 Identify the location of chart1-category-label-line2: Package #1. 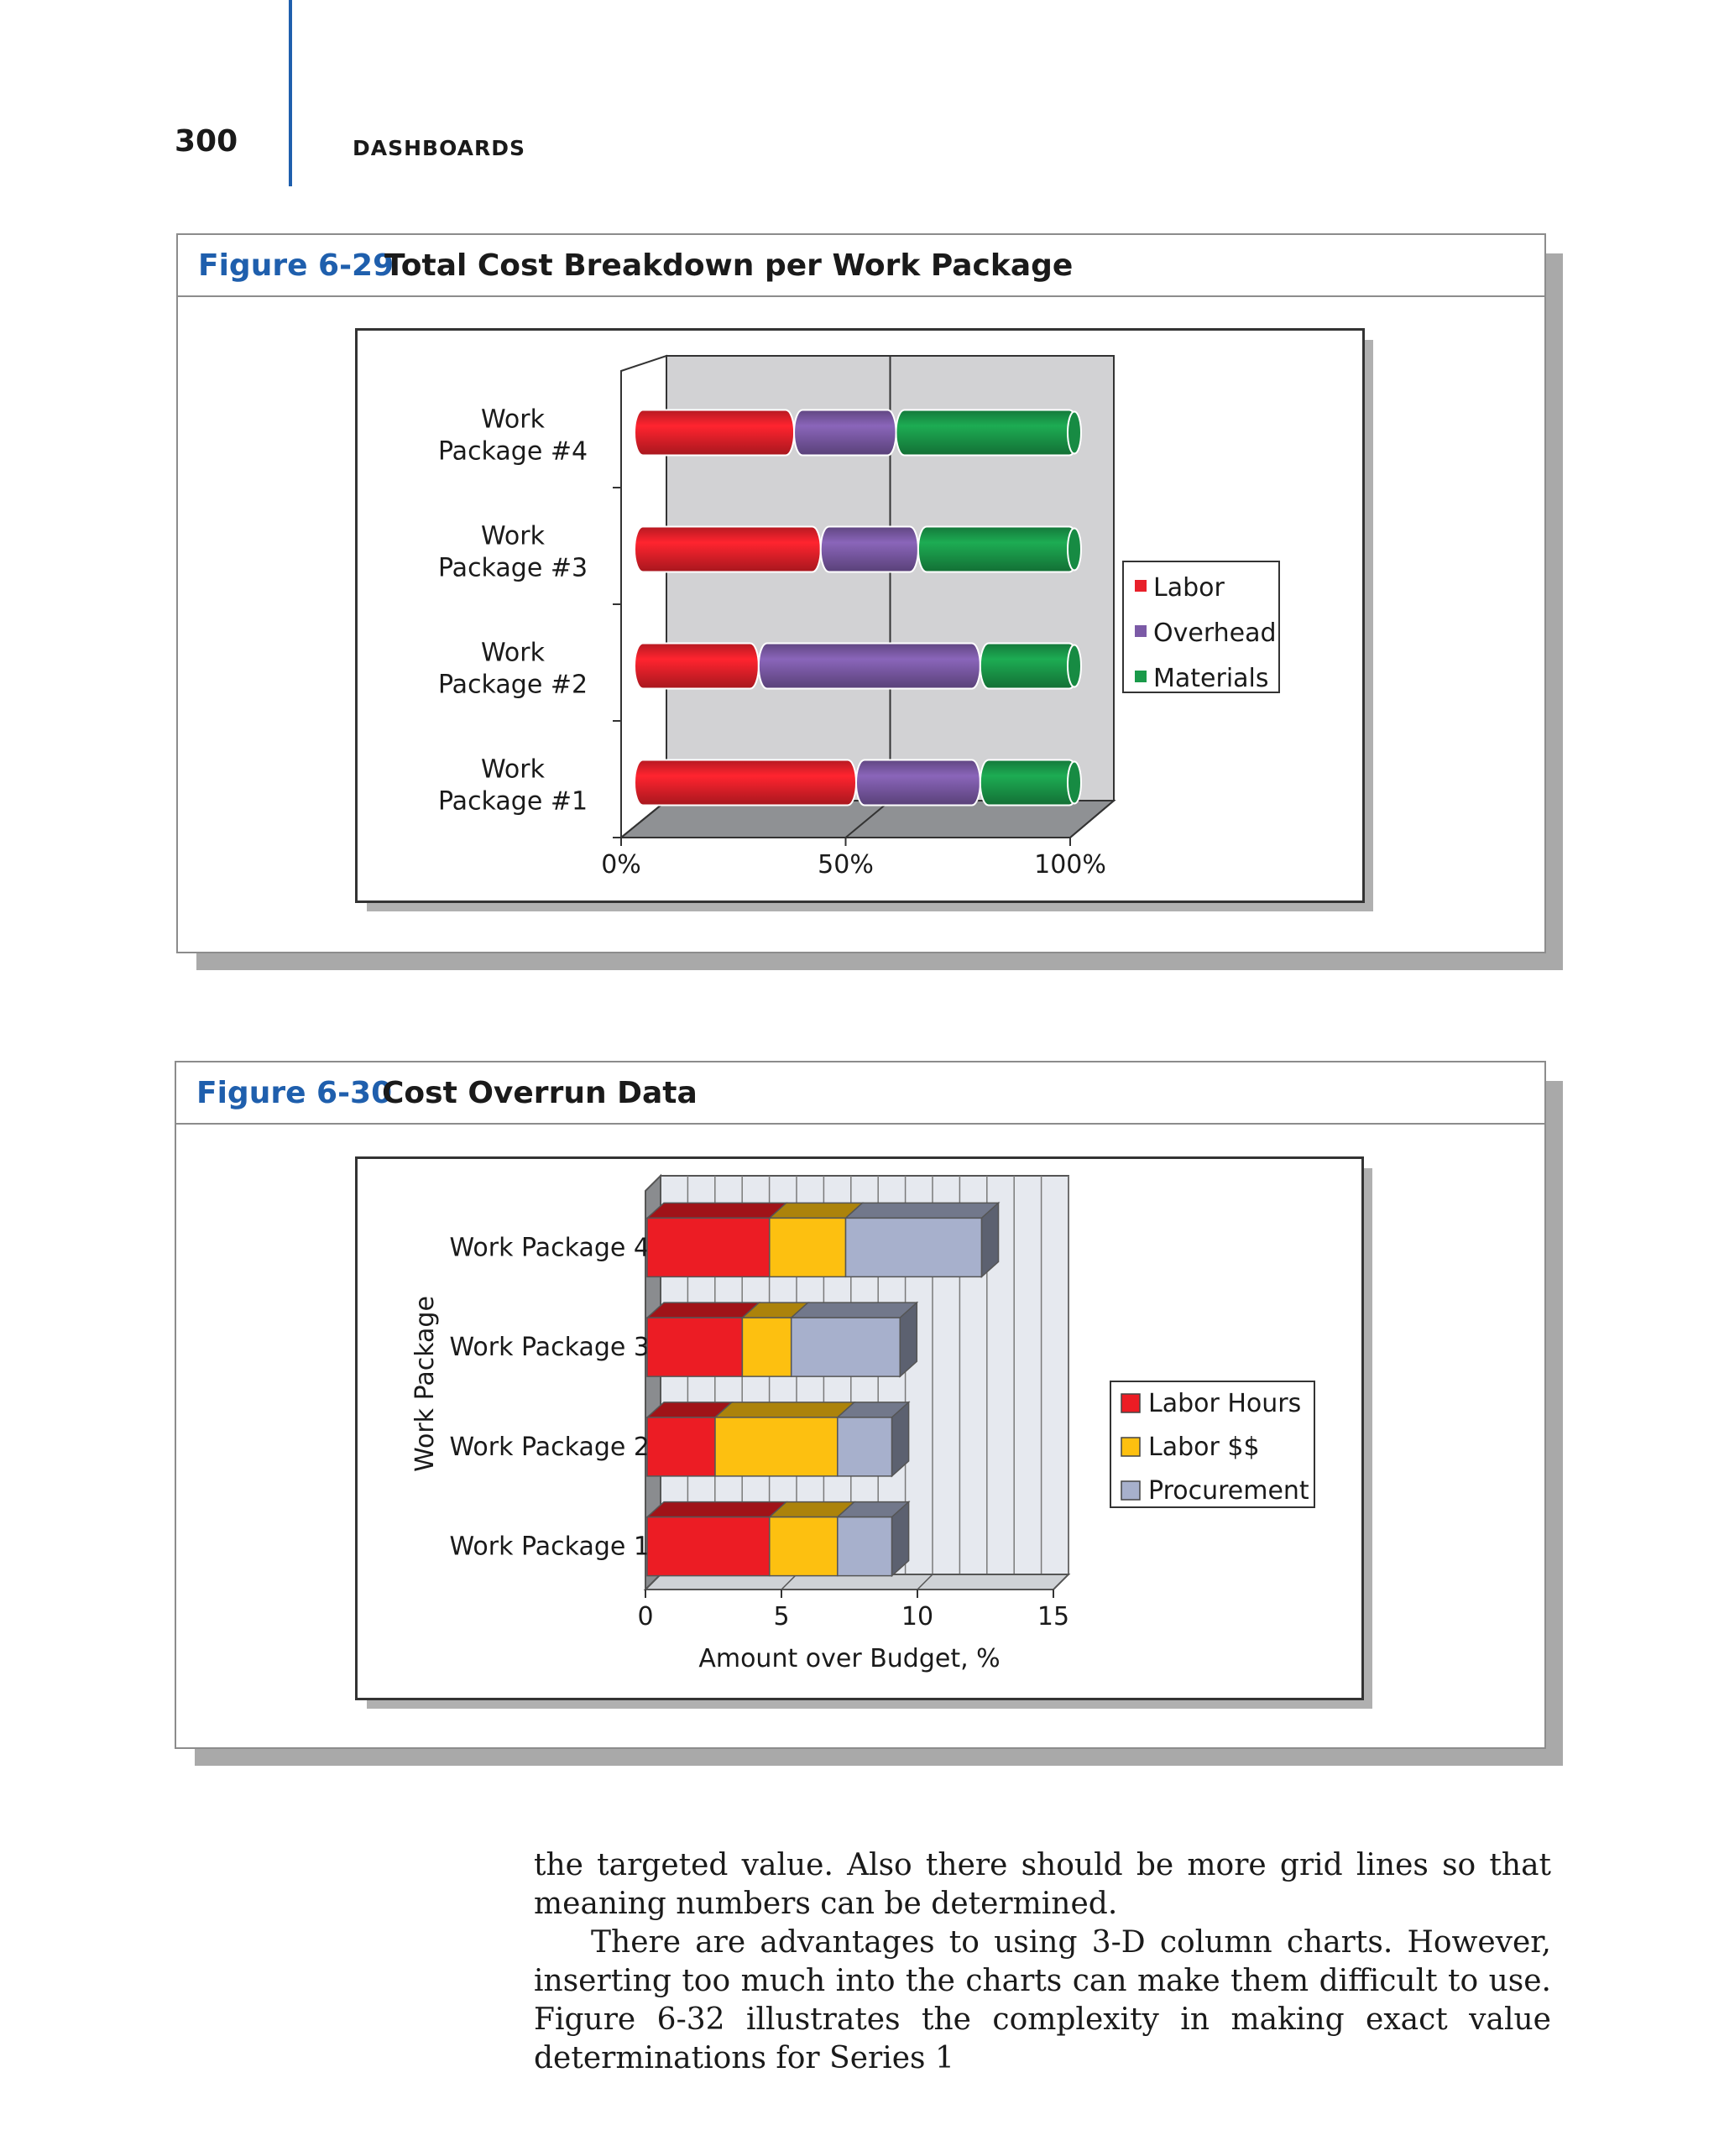
(513, 802).